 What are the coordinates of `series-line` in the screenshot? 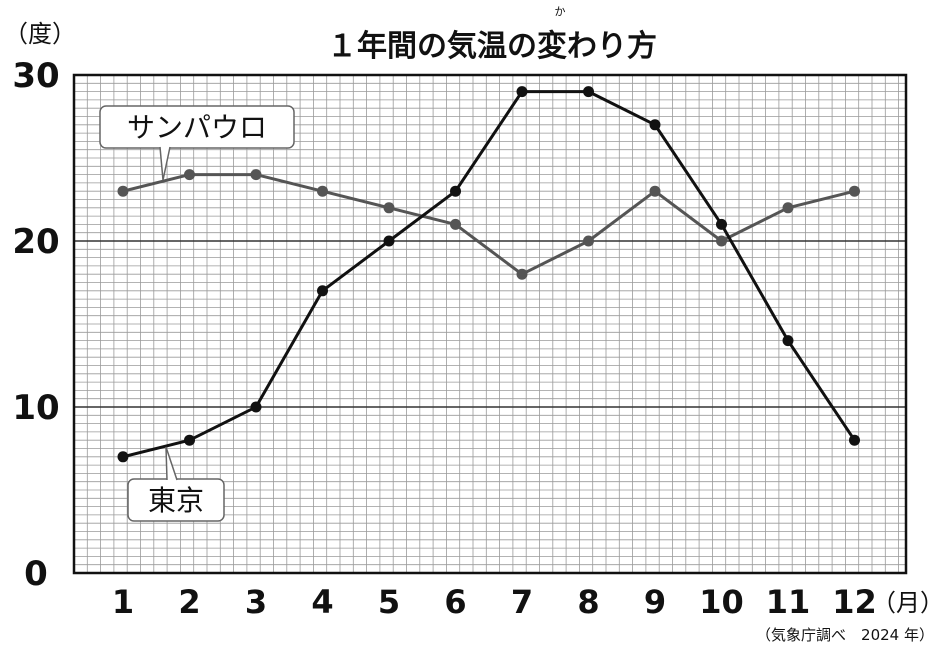 It's located at (488, 224).